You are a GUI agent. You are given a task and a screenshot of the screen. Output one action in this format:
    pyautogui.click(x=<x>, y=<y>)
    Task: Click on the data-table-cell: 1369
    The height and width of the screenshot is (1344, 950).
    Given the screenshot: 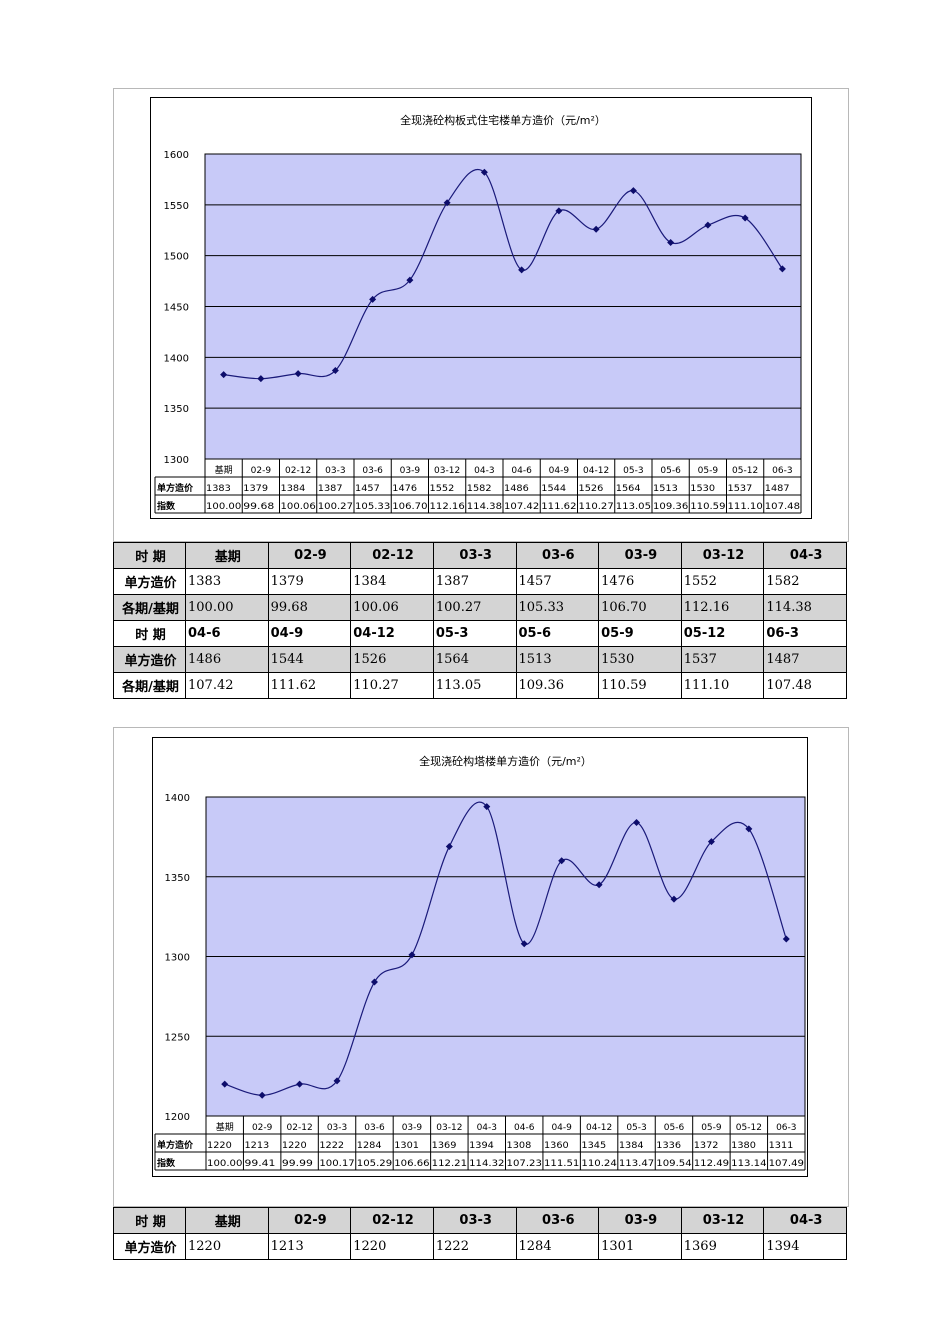 What is the action you would take?
    pyautogui.click(x=444, y=1146)
    